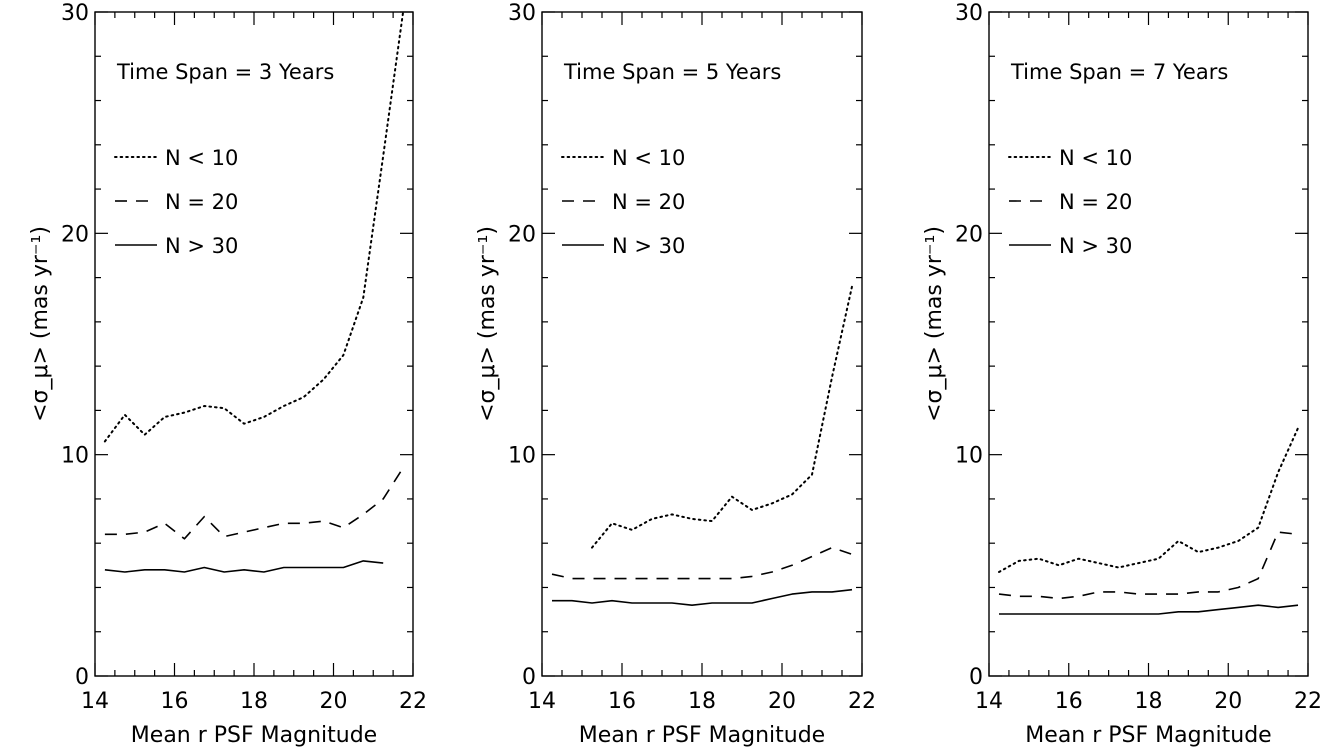  I want to click on time-span-annotation: Time Span = 5 Years, so click(672, 72).